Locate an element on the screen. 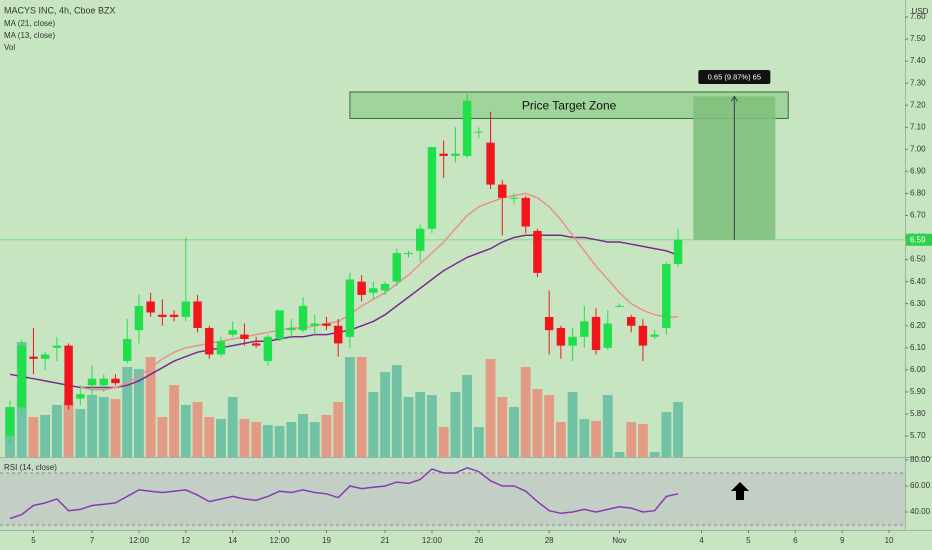  measure-arrowhead is located at coordinates (734, 98).